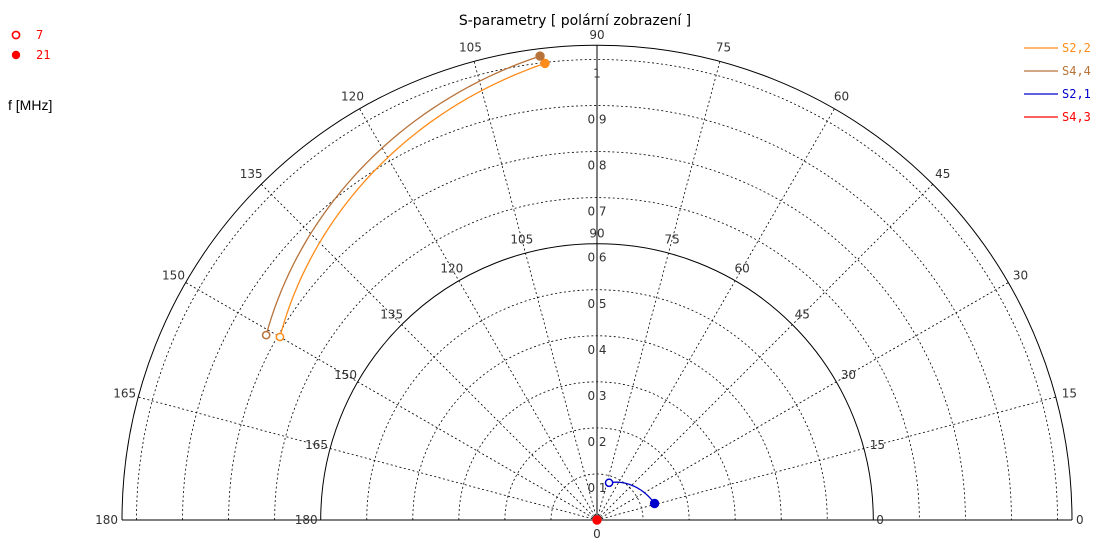  Describe the element at coordinates (596, 120) in the screenshot. I see `radius-tick: 0.9` at that location.